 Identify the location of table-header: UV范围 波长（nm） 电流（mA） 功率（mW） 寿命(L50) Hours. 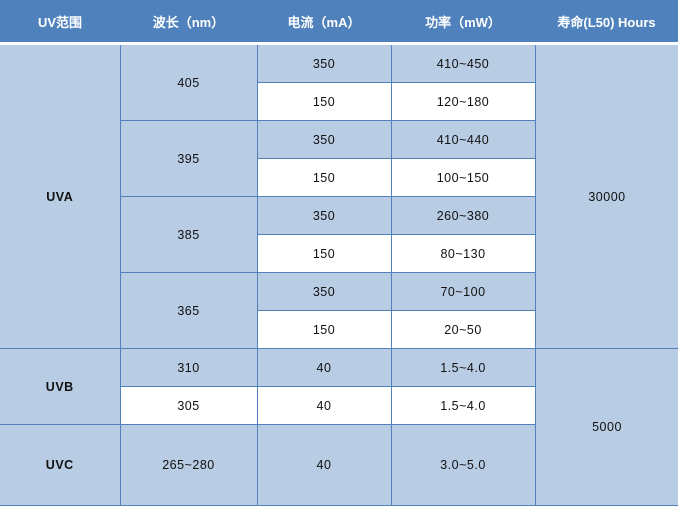
(339, 21).